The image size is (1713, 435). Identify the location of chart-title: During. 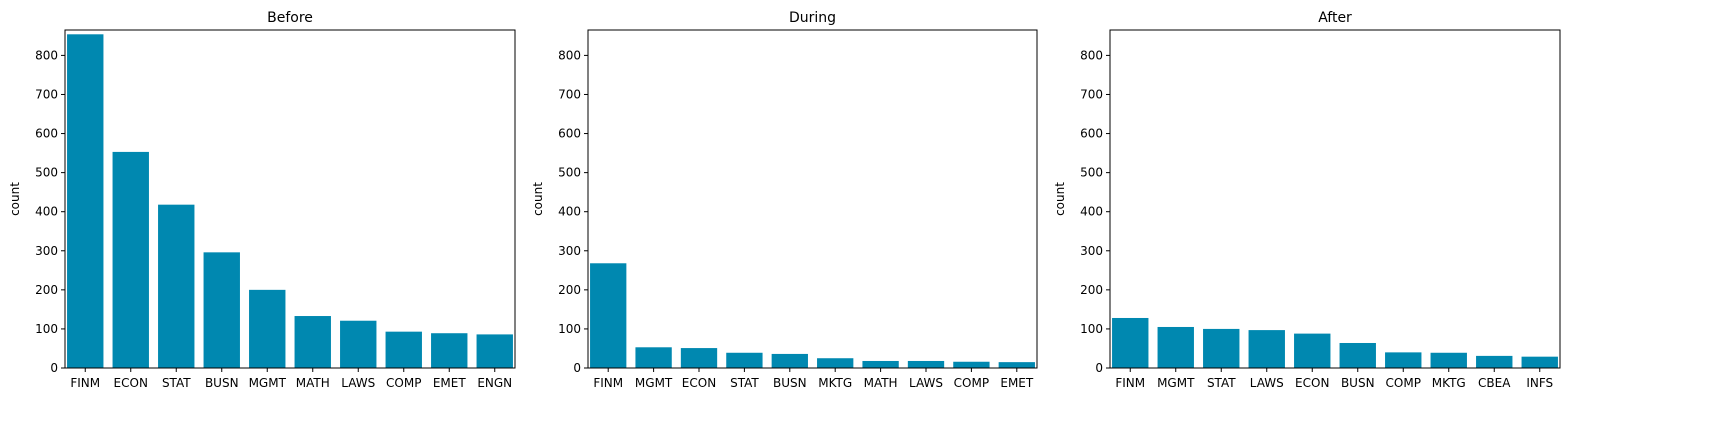
(812, 18).